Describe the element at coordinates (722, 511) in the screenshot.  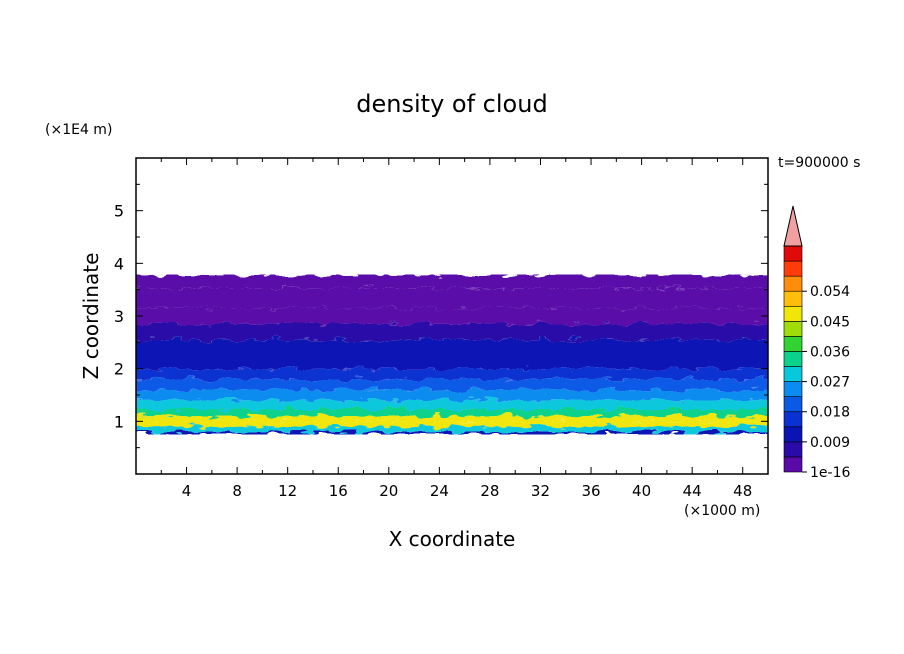
I see `x-unit-label: (×1000 m)` at that location.